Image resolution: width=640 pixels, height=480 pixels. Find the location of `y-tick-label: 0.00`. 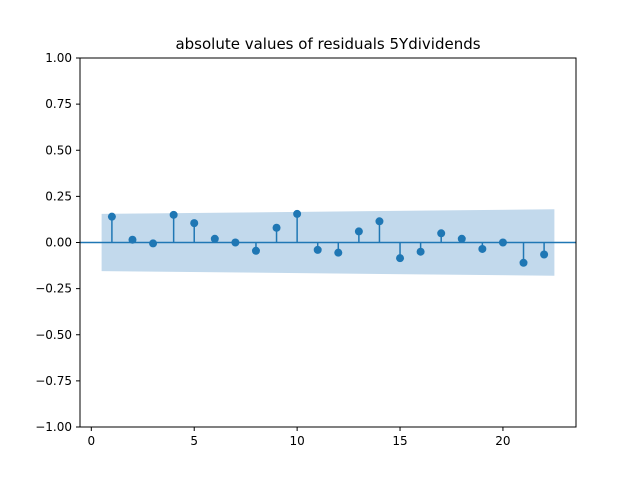

y-tick-label: 0.00 is located at coordinates (58, 243).